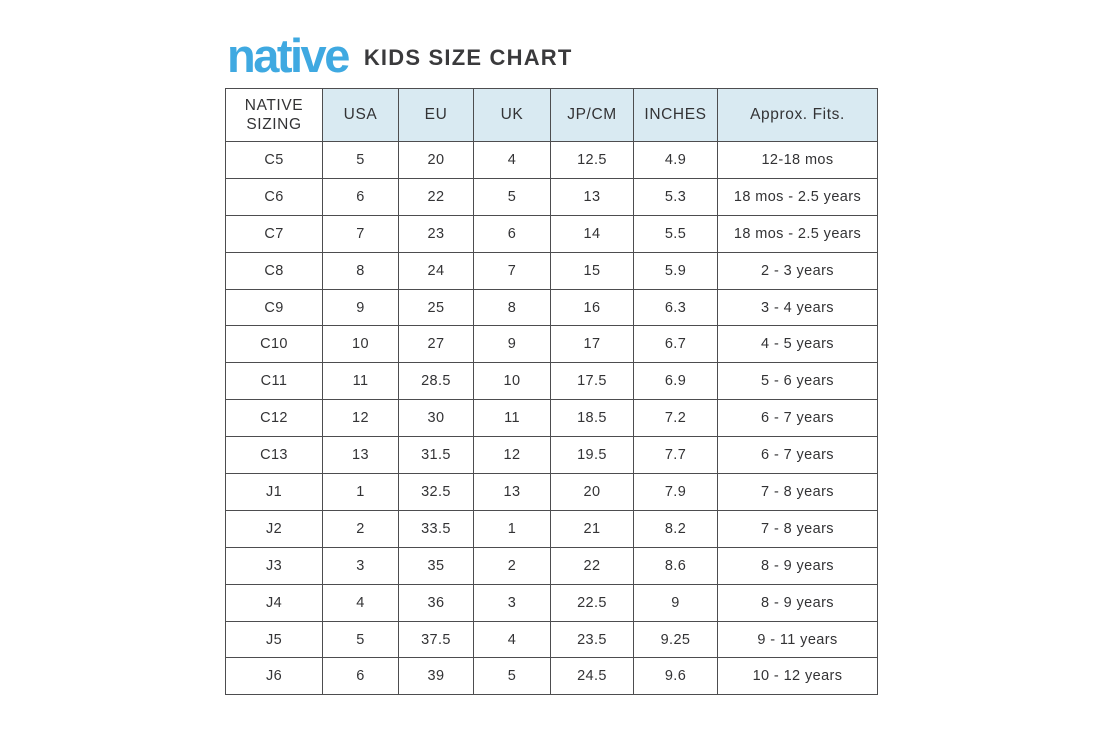 The image size is (1100, 737). I want to click on table-row: C12 12 30 11 18.5 7.2 6 - 7 years, so click(551, 418).